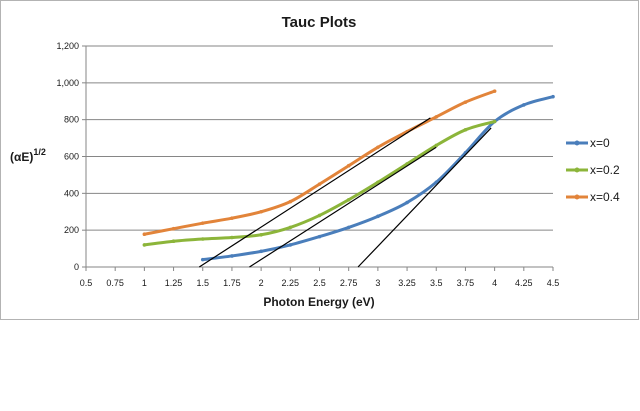  What do you see at coordinates (319, 22) in the screenshot?
I see `chart-title: Tauc Plots` at bounding box center [319, 22].